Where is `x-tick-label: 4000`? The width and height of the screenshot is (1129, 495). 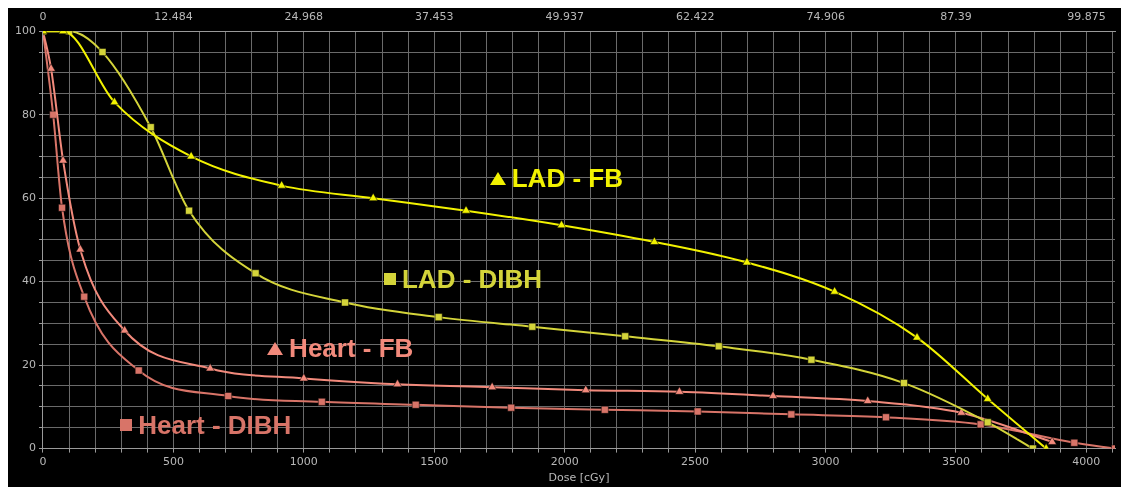
x-tick-label: 4000 is located at coordinates (1086, 462).